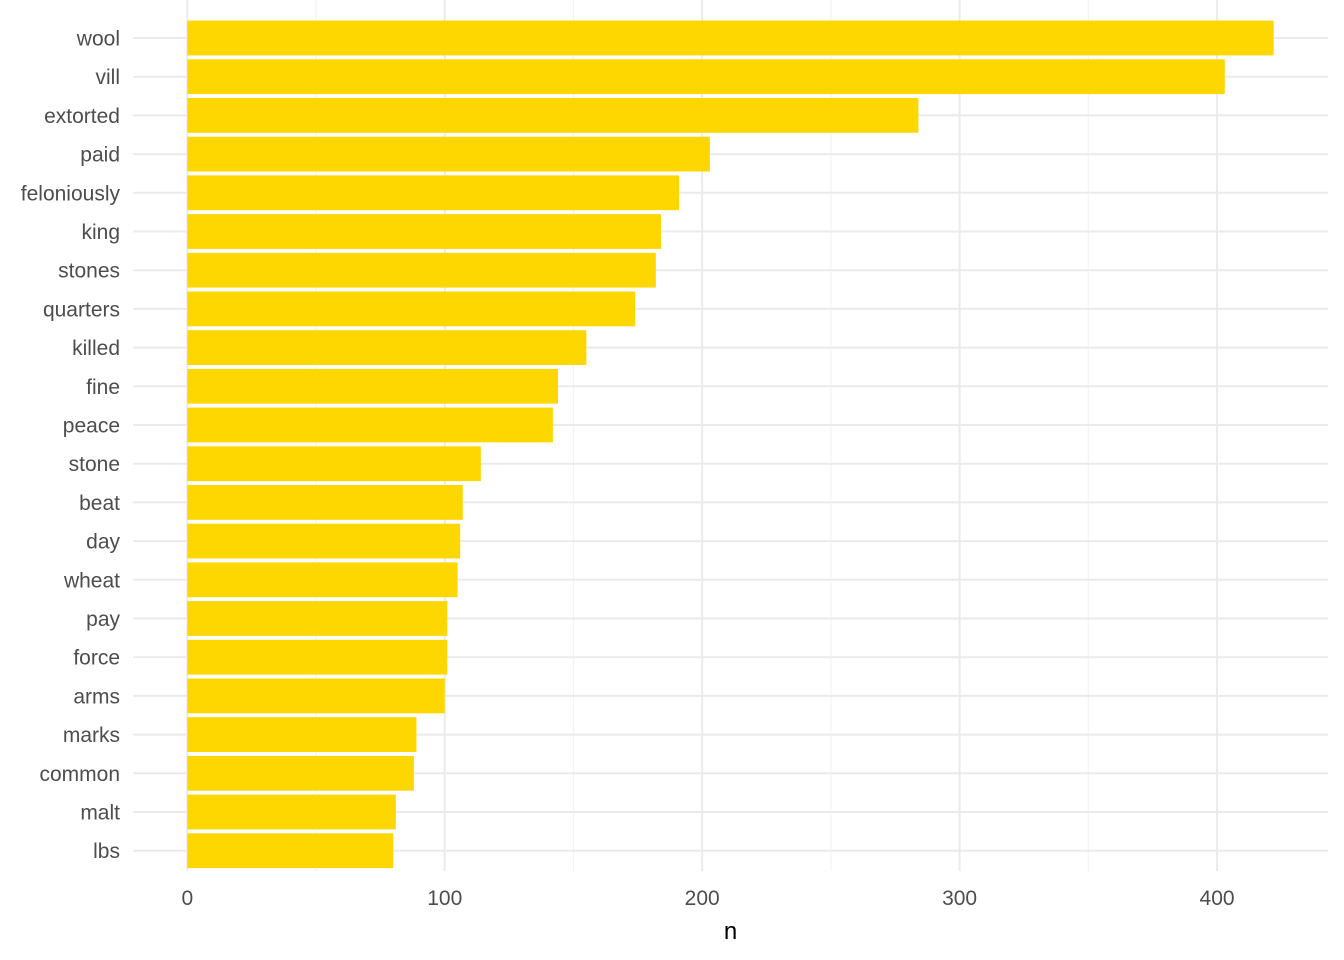 This screenshot has height=960, width=1344. Describe the element at coordinates (317, 657) in the screenshot. I see `bar-force` at that location.